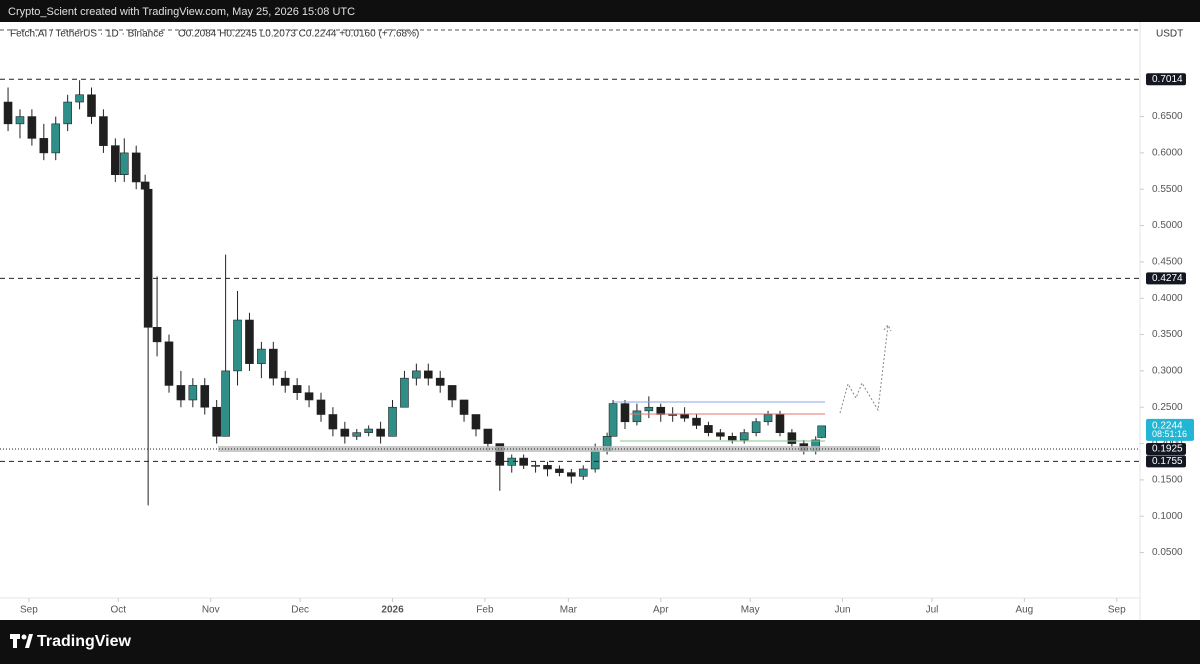  I want to click on countdown-label: 08:51:16, so click(1169, 434).